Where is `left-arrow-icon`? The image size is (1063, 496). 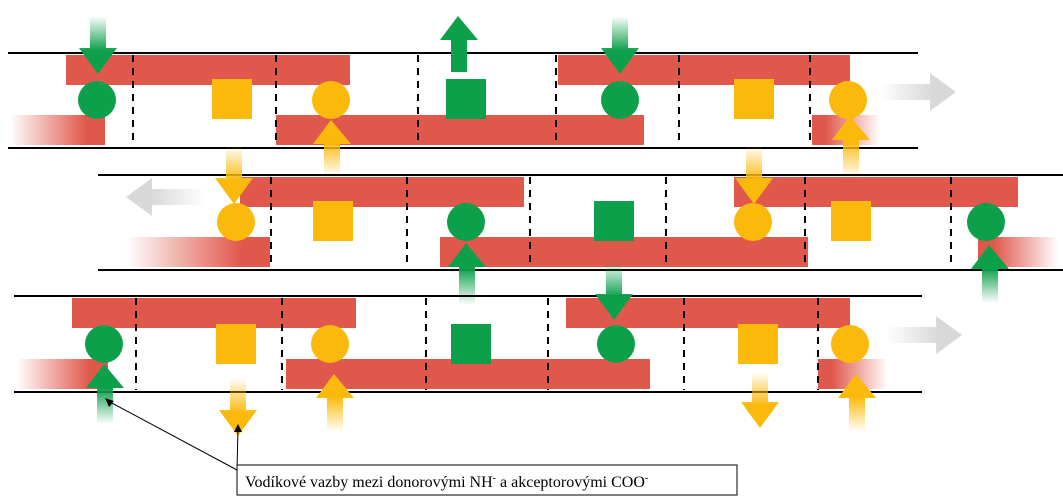 left-arrow-icon is located at coordinates (166, 197).